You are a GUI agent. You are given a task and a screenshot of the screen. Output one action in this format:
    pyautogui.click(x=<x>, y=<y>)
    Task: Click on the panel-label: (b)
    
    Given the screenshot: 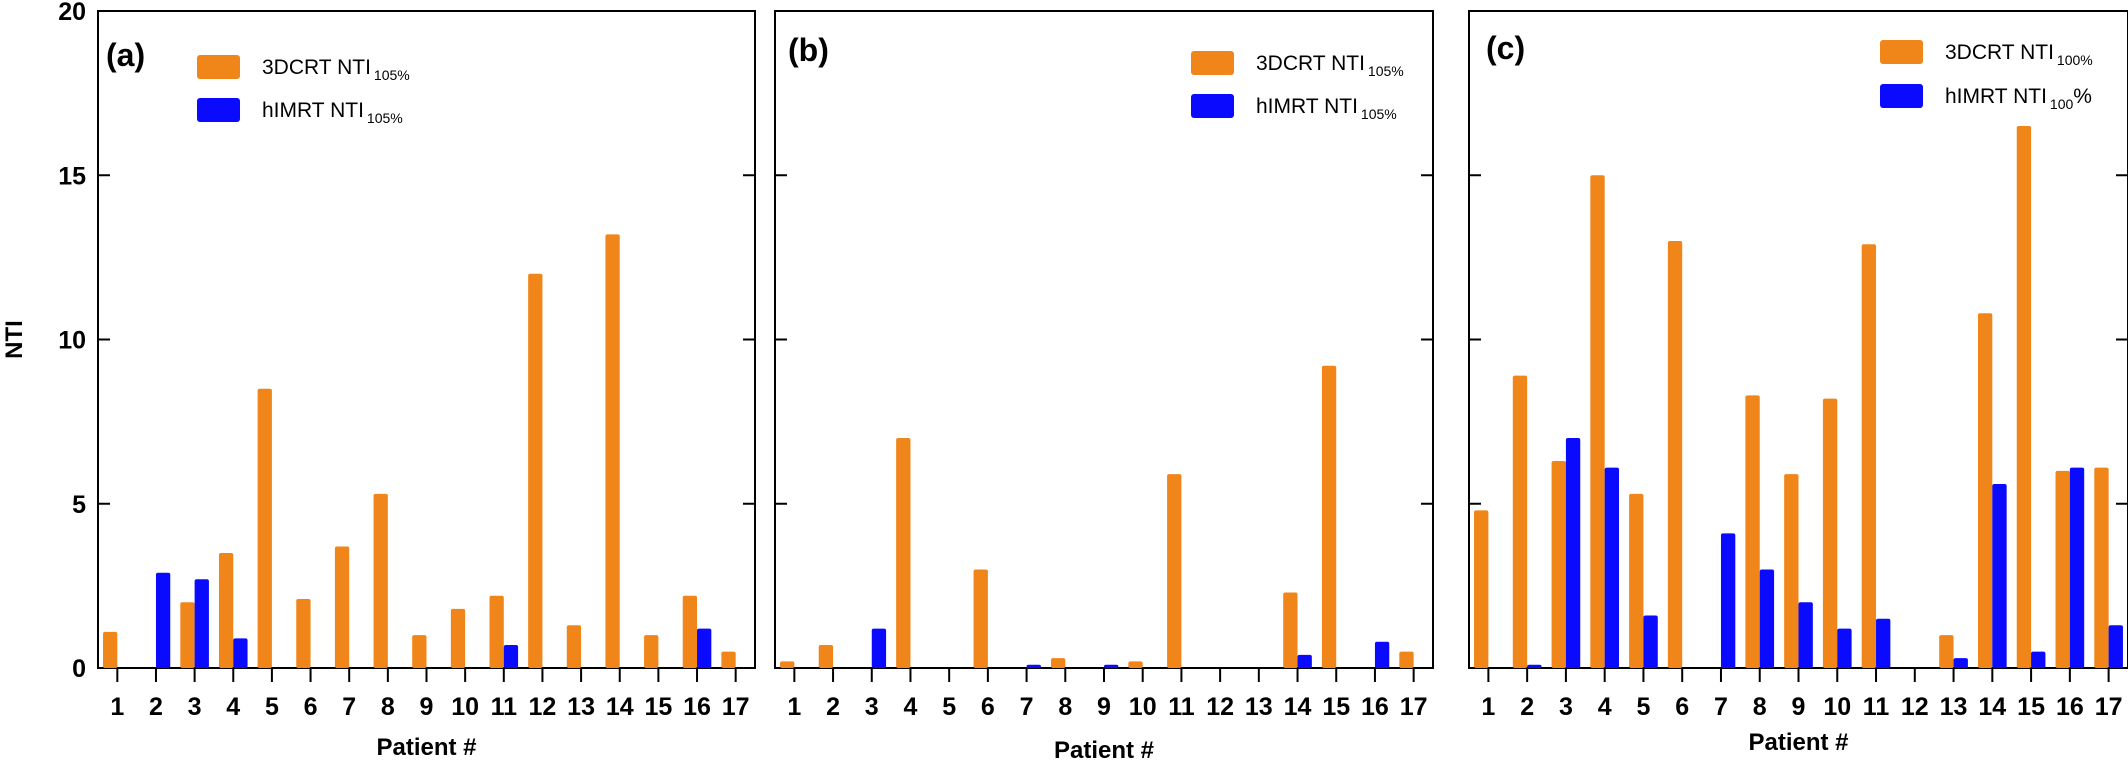 What is the action you would take?
    pyautogui.click(x=808, y=50)
    